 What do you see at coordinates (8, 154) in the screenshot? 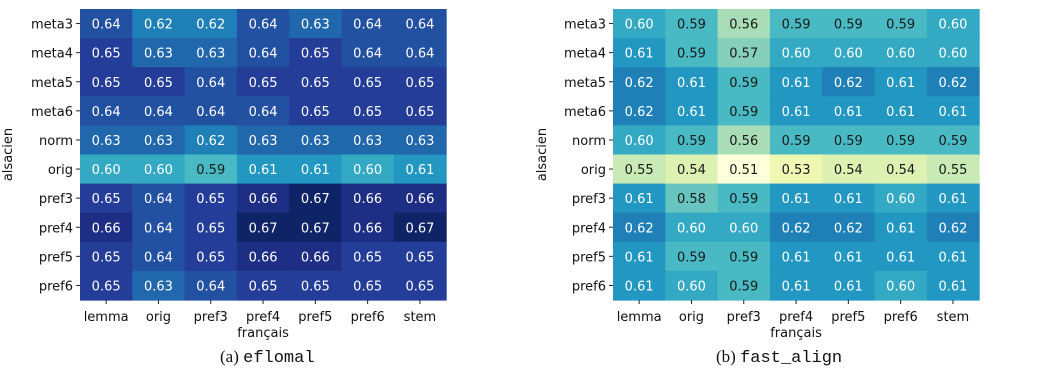
I see `y-axis-label: alsacien` at bounding box center [8, 154].